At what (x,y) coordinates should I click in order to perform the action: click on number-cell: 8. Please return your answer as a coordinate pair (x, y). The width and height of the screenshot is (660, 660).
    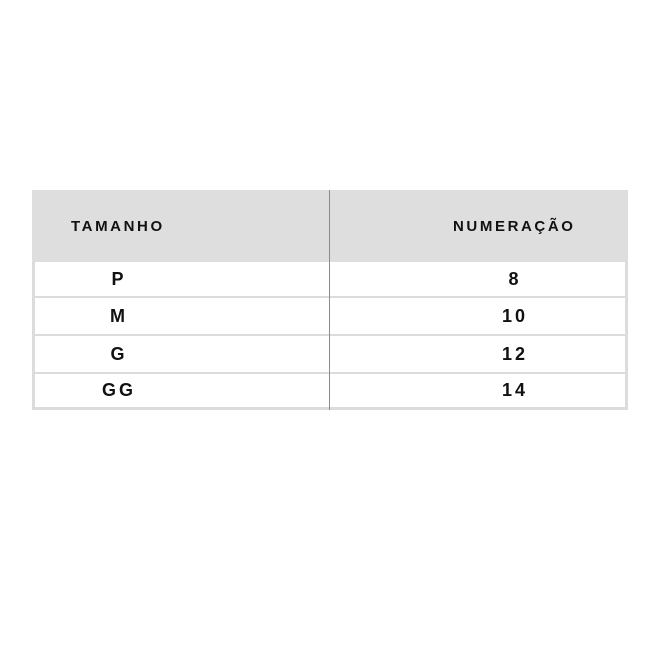
    Looking at the image, I should click on (515, 278).